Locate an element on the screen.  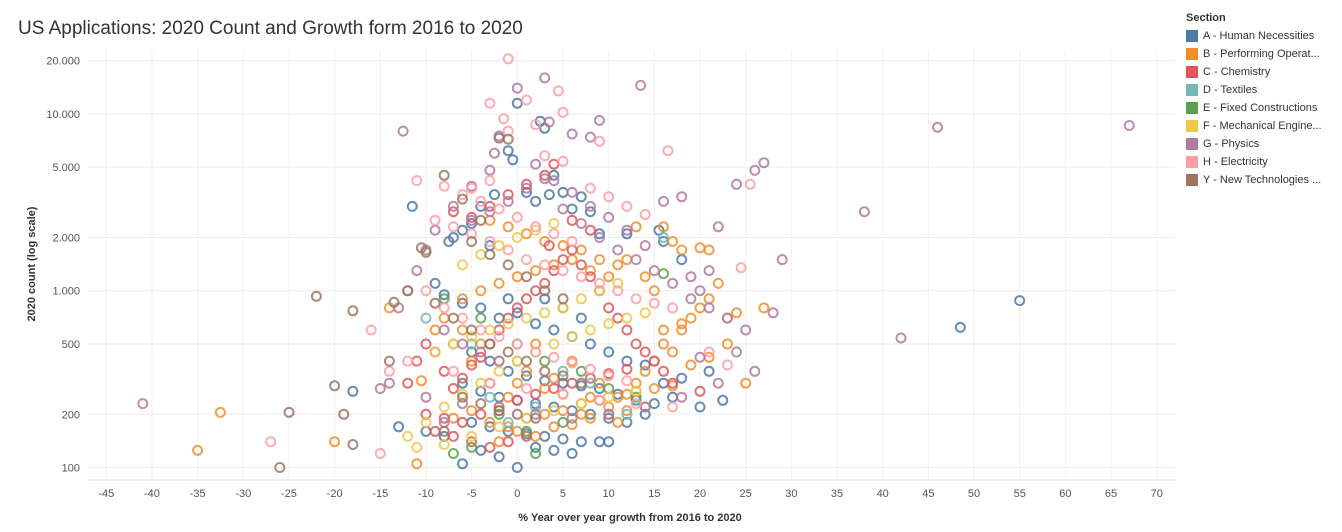
legend-item-g: G - Physics is located at coordinates (1261, 144).